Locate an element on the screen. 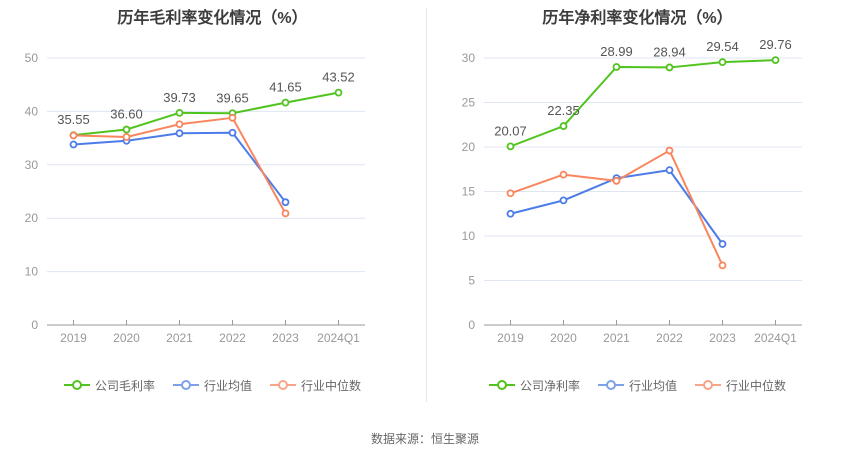 The image size is (850, 459). point-label: 43.52 is located at coordinates (338, 77).